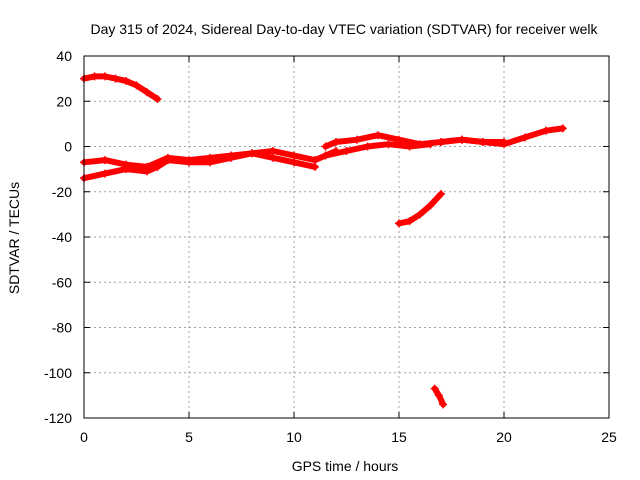 This screenshot has height=480, width=640. What do you see at coordinates (62, 282) in the screenshot?
I see `y-tick-label: -60` at bounding box center [62, 282].